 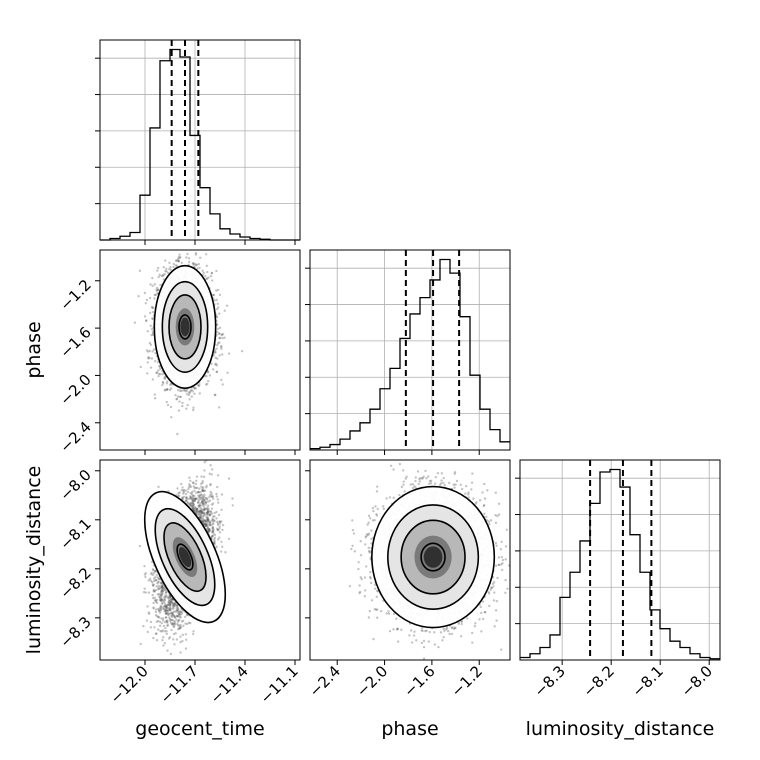 I want to click on panel-frame, so click(x=410, y=350).